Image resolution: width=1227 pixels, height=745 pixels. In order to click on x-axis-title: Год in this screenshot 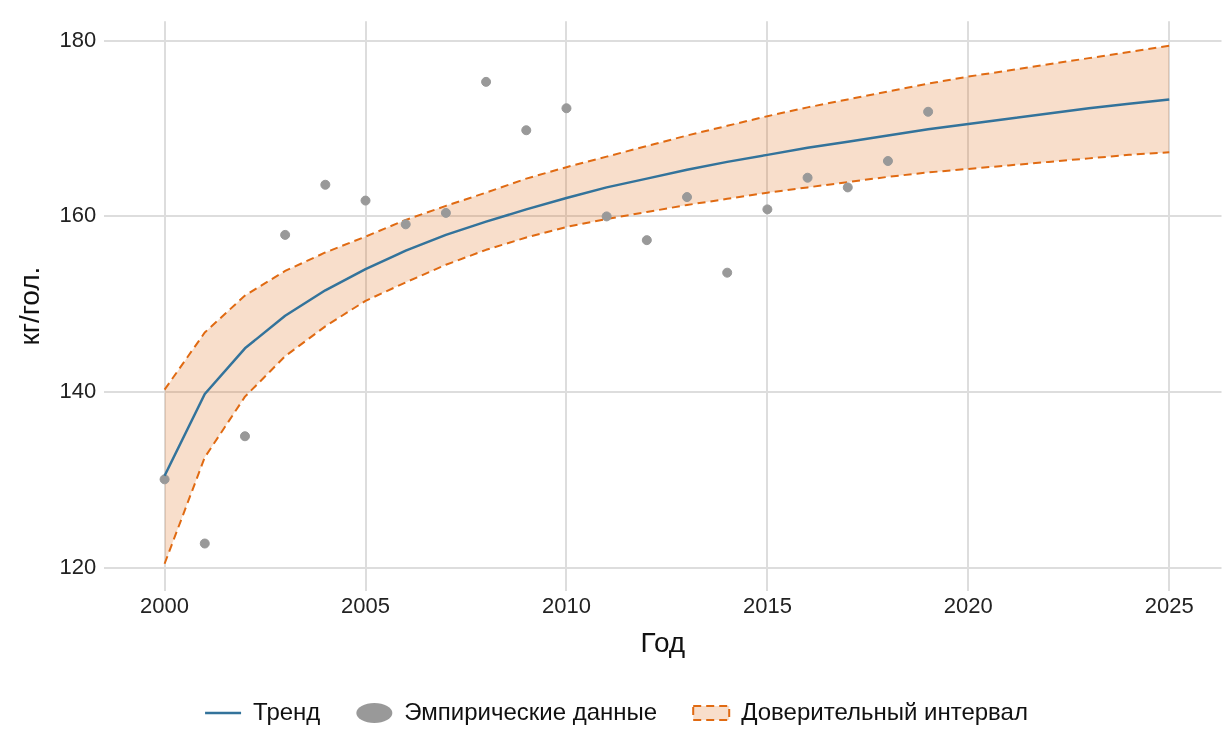, I will do `click(663, 642)`.